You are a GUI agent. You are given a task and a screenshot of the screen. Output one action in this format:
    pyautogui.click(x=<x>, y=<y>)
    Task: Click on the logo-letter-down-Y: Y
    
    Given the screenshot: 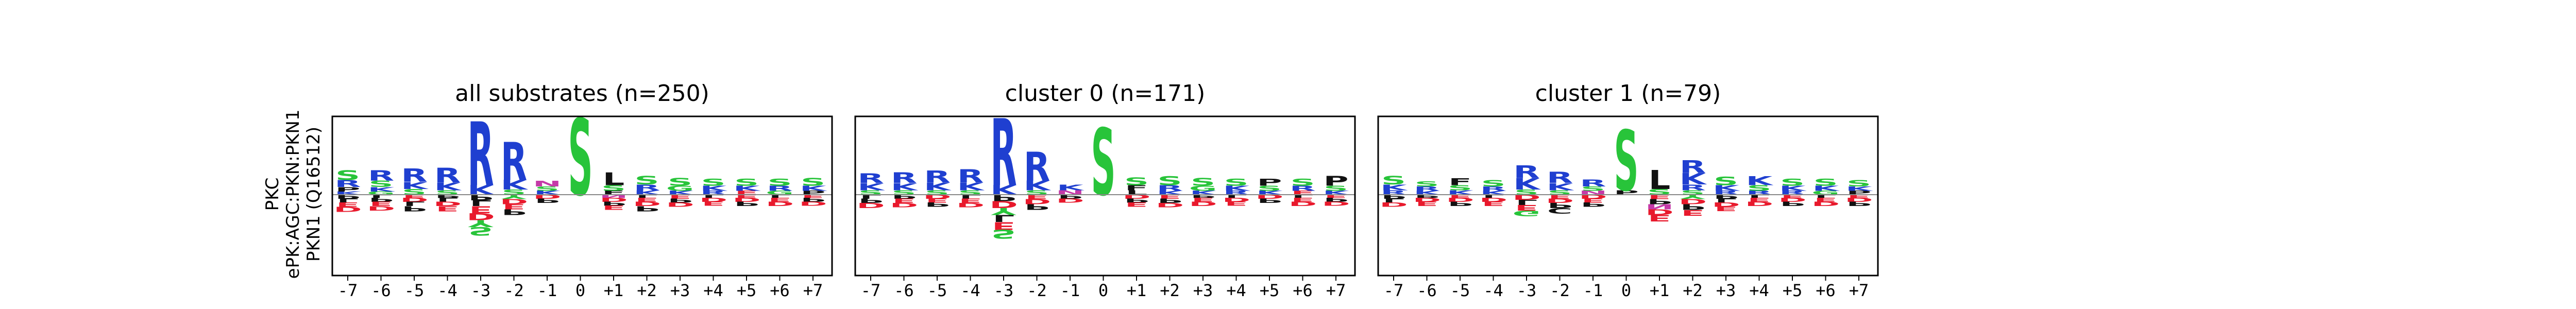 What is the action you would take?
    pyautogui.click(x=481, y=223)
    